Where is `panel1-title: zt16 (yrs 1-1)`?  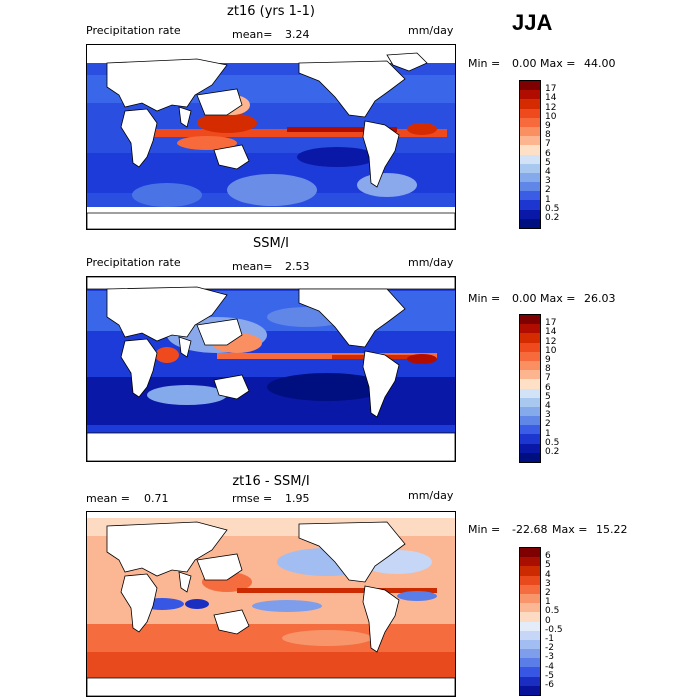
panel1-title: zt16 (yrs 1-1) is located at coordinates (271, 11).